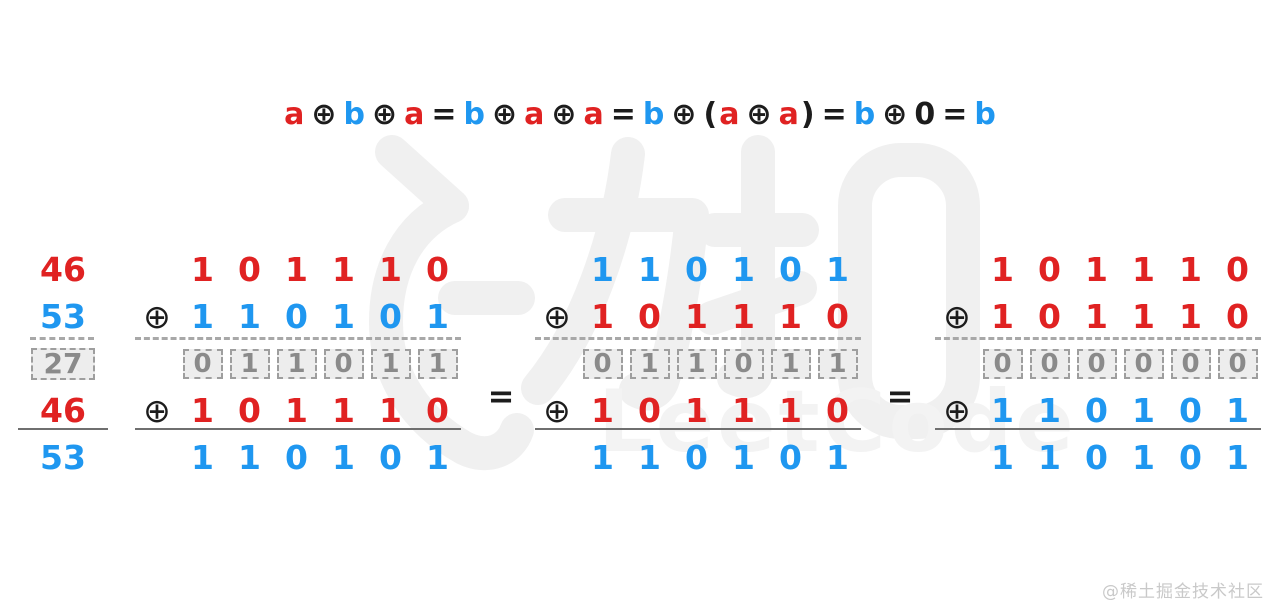  Describe the element at coordinates (909, 291) in the screenshot. I see `cn-kou-box-stroke` at that location.